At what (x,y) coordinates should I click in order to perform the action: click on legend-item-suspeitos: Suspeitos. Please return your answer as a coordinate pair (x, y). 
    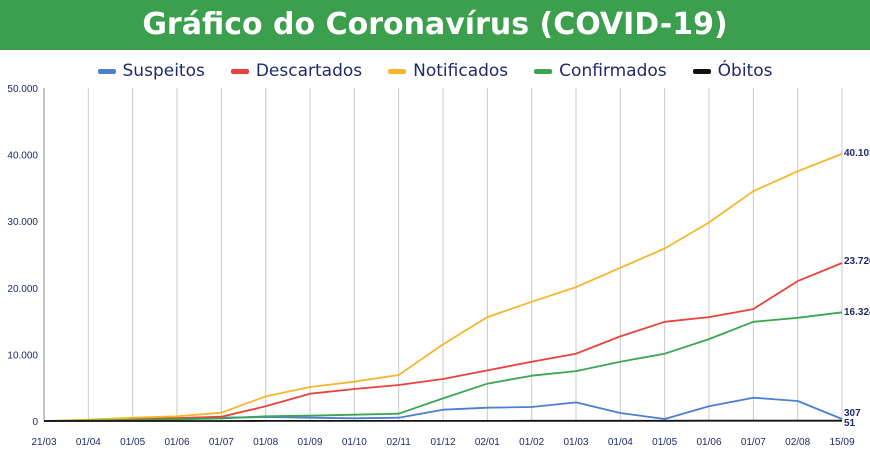
    Looking at the image, I should click on (151, 71).